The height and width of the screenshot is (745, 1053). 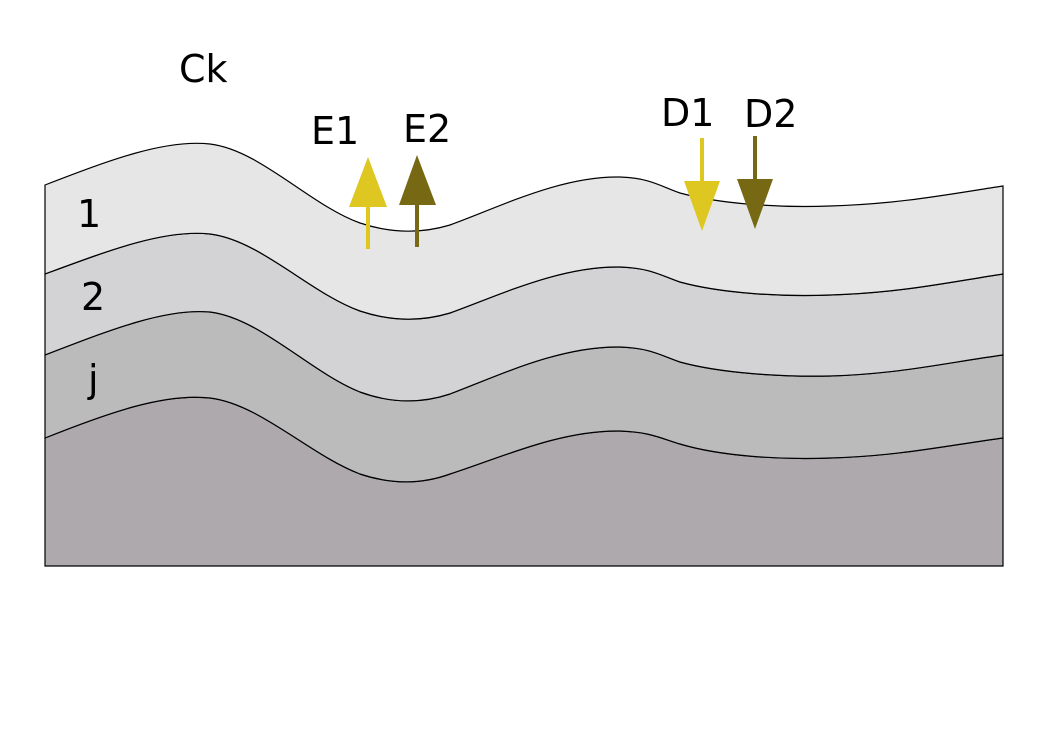 What do you see at coordinates (755, 182) in the screenshot?
I see `d2-downward-arrow-icon` at bounding box center [755, 182].